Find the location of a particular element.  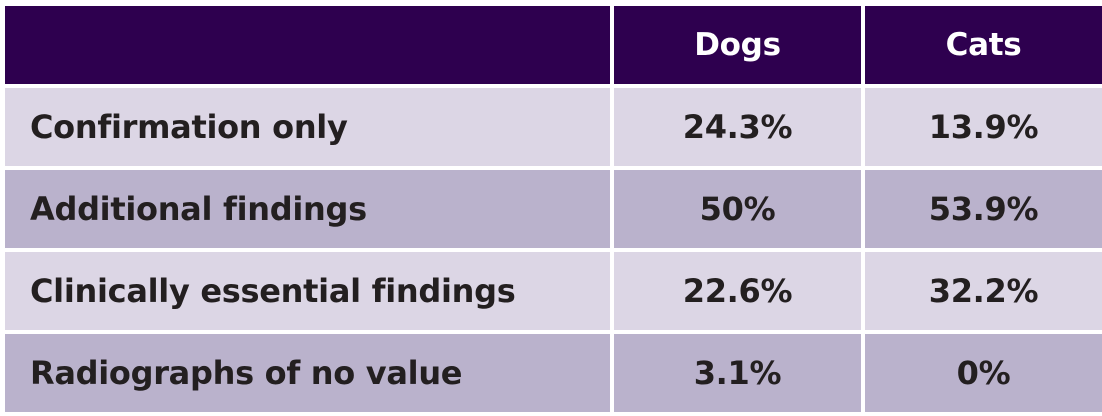

cell-cats-value: 53.9% is located at coordinates (983, 209).